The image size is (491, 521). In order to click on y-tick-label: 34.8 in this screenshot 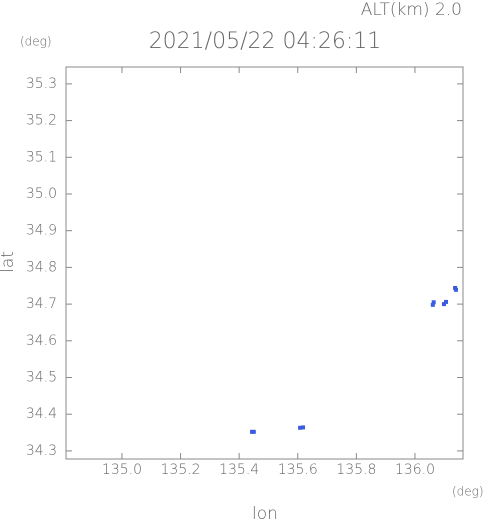, I will do `click(41, 267)`.